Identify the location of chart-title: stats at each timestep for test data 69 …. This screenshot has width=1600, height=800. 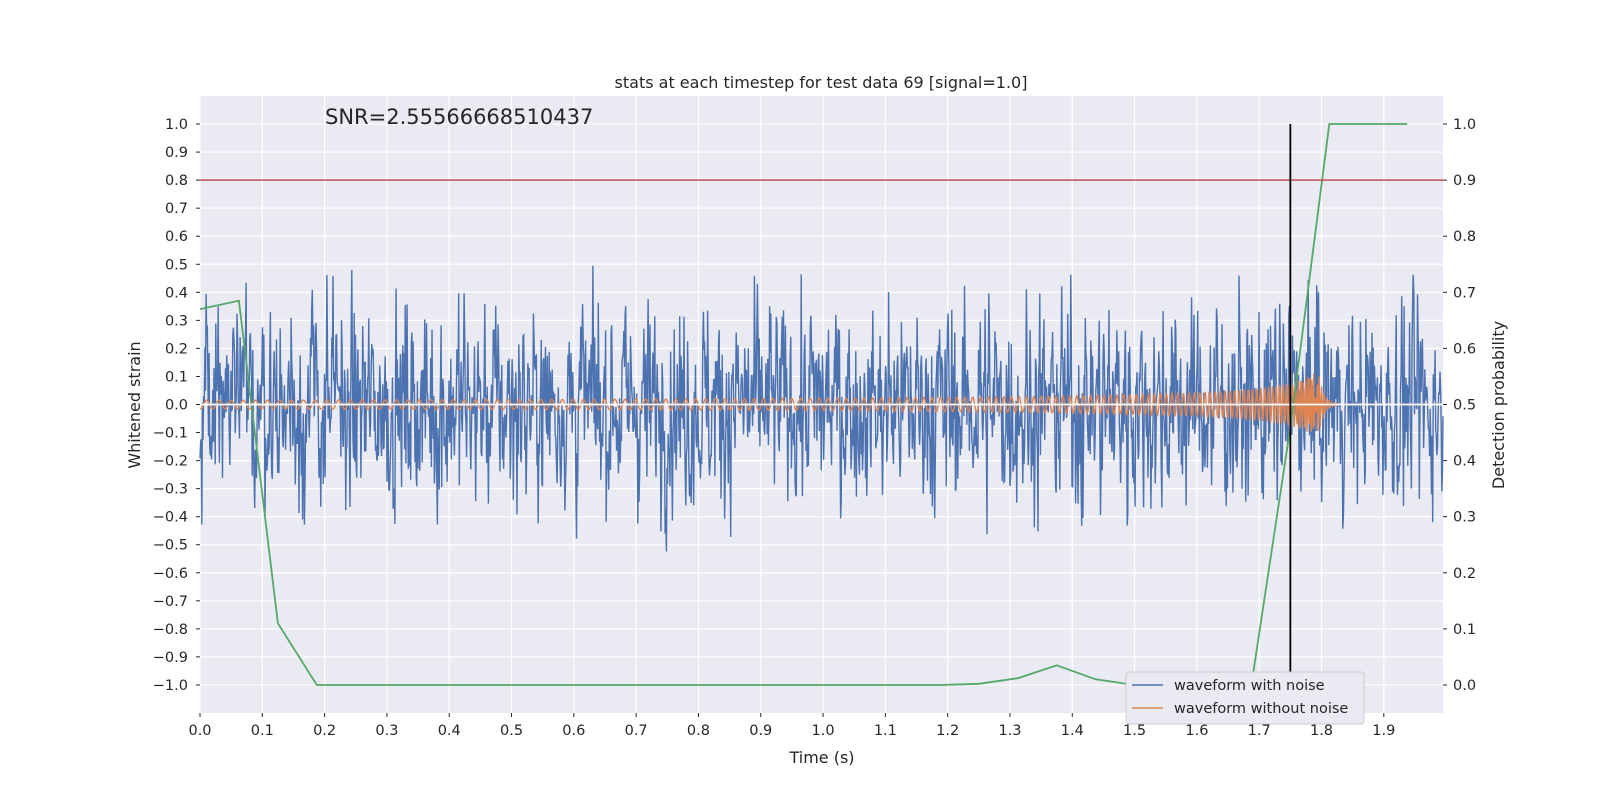
(821, 82).